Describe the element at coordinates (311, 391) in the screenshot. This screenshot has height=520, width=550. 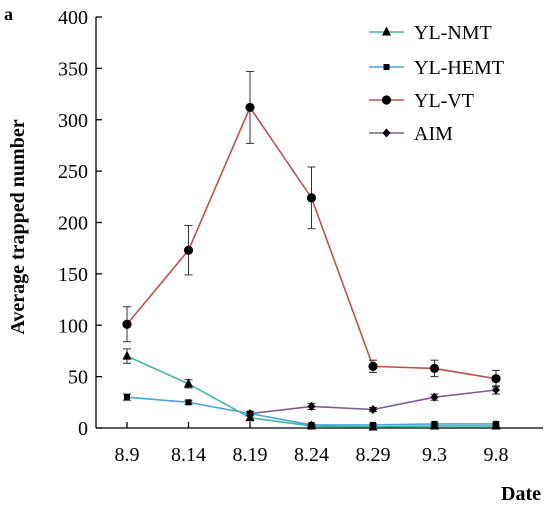
I see `series-line-yl-nmt` at that location.